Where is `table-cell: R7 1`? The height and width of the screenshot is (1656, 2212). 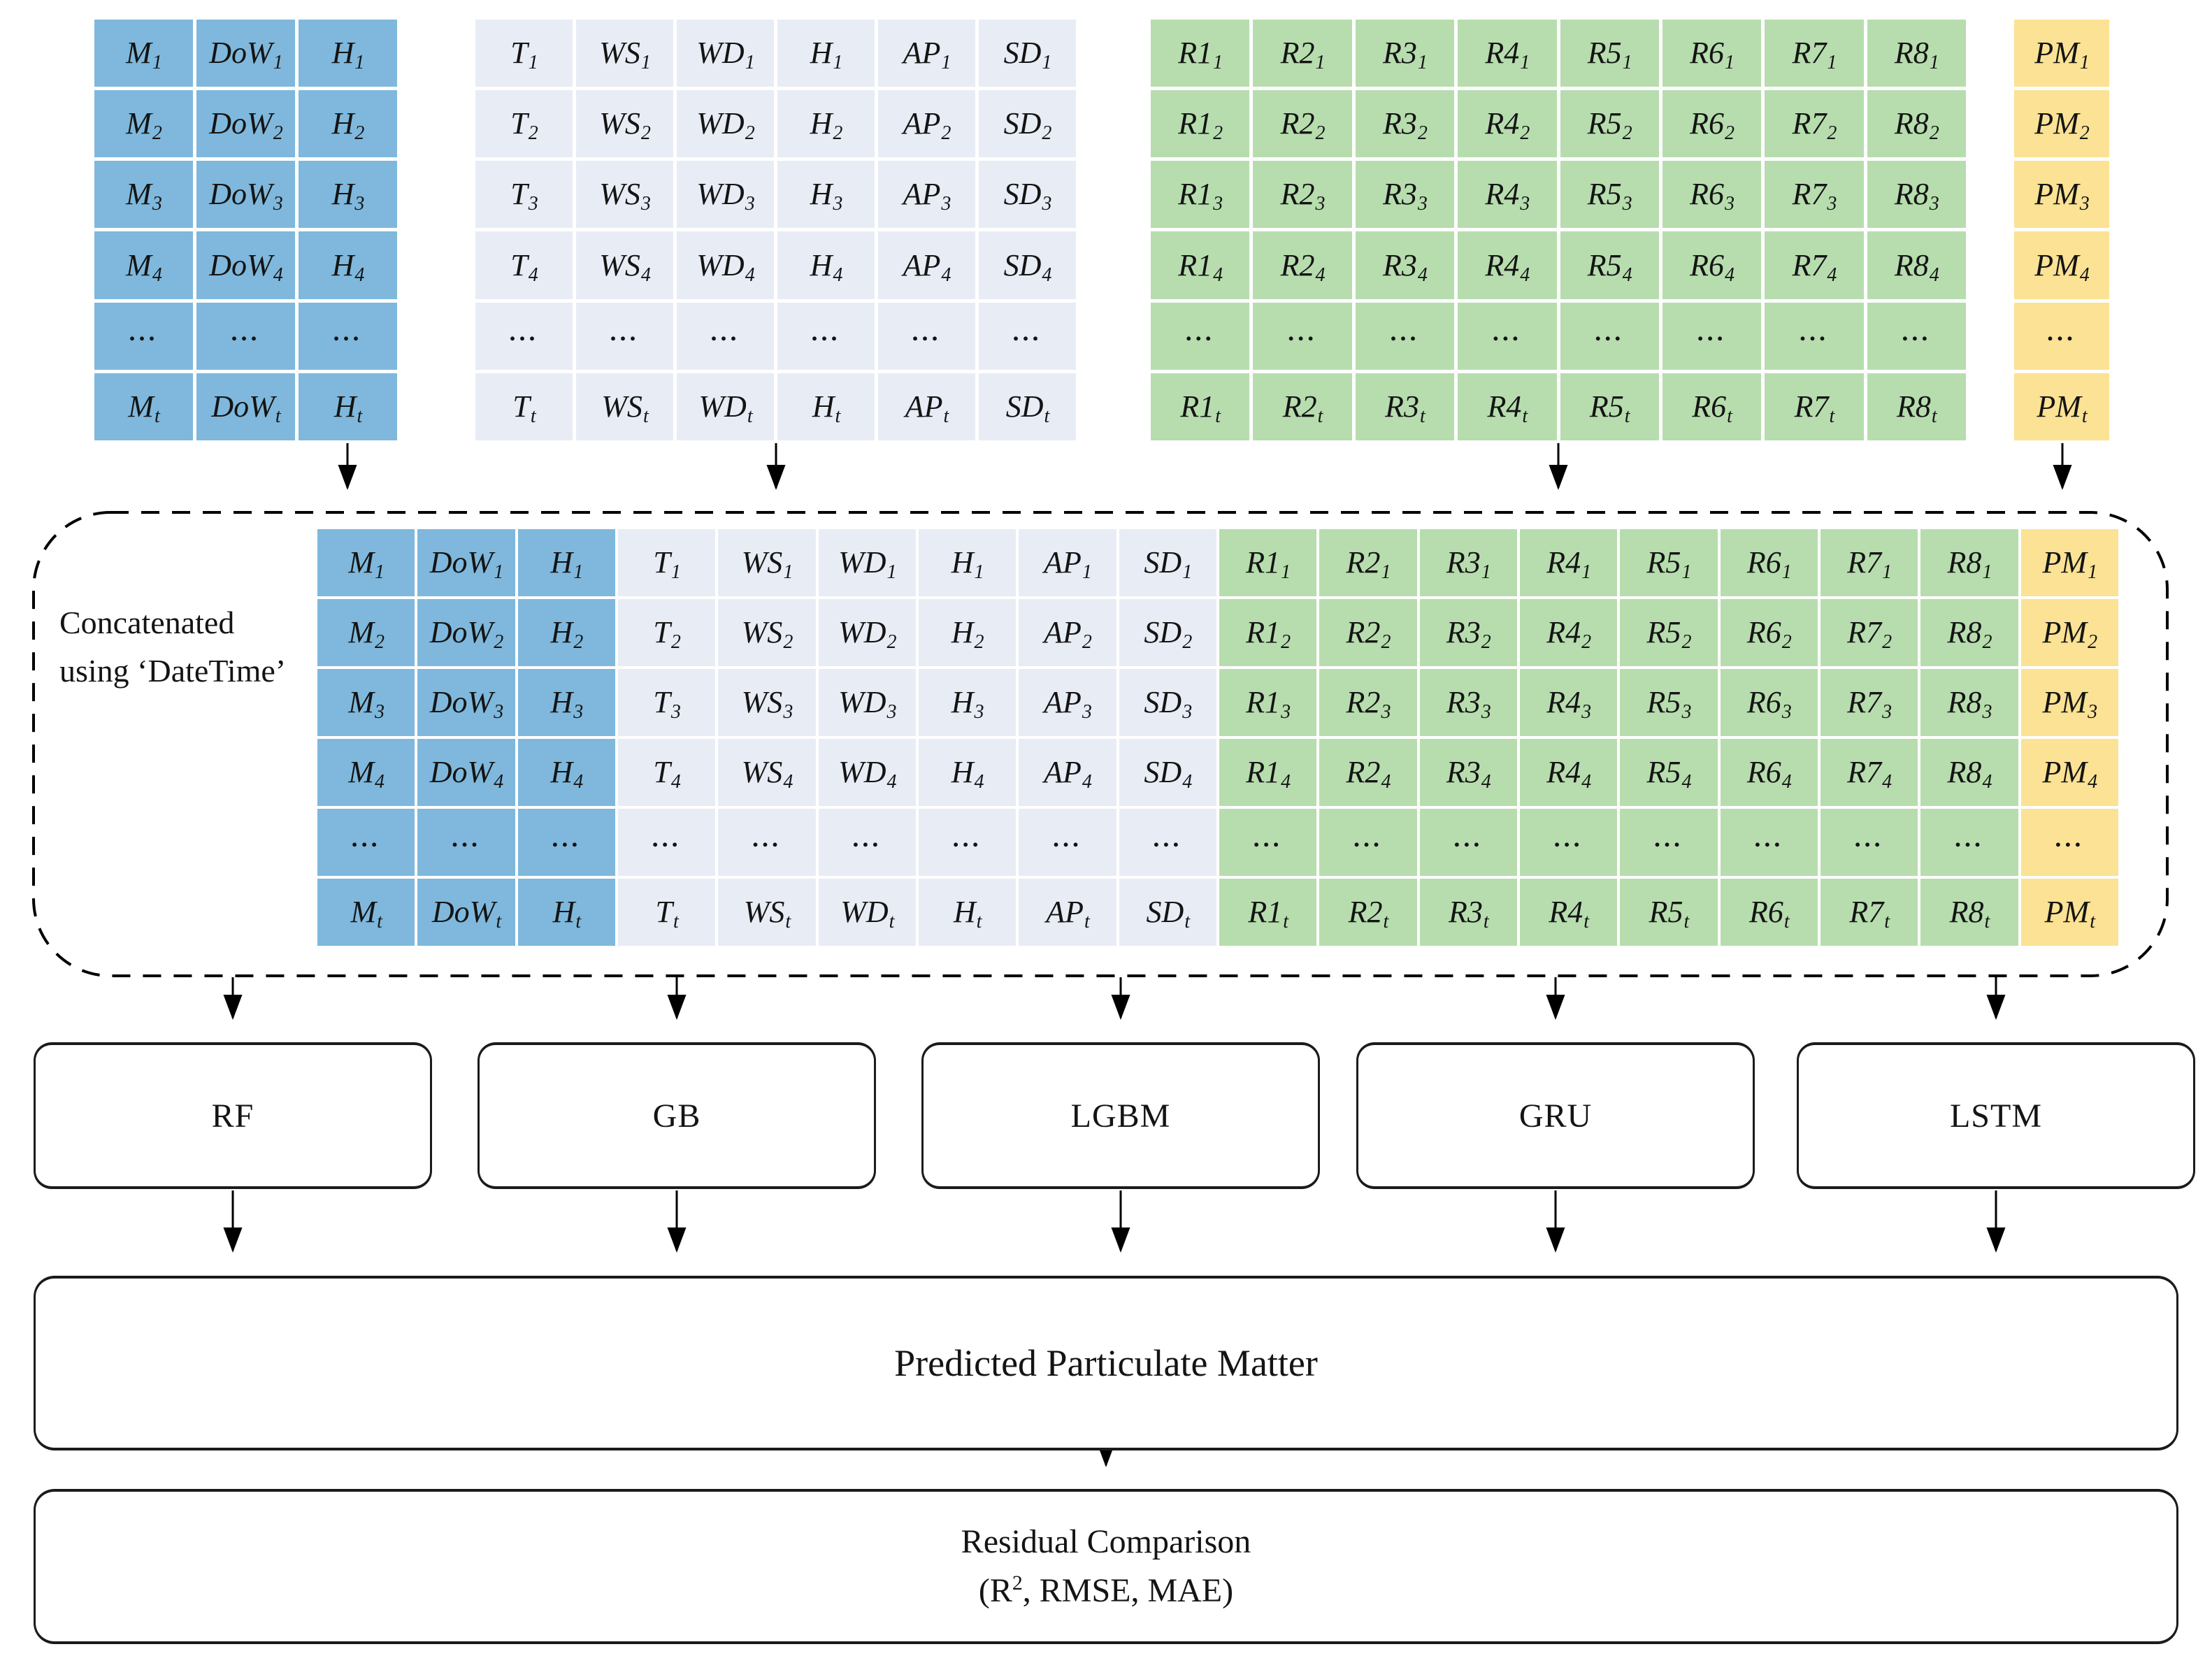
table-cell: R7 1 is located at coordinates (1869, 562).